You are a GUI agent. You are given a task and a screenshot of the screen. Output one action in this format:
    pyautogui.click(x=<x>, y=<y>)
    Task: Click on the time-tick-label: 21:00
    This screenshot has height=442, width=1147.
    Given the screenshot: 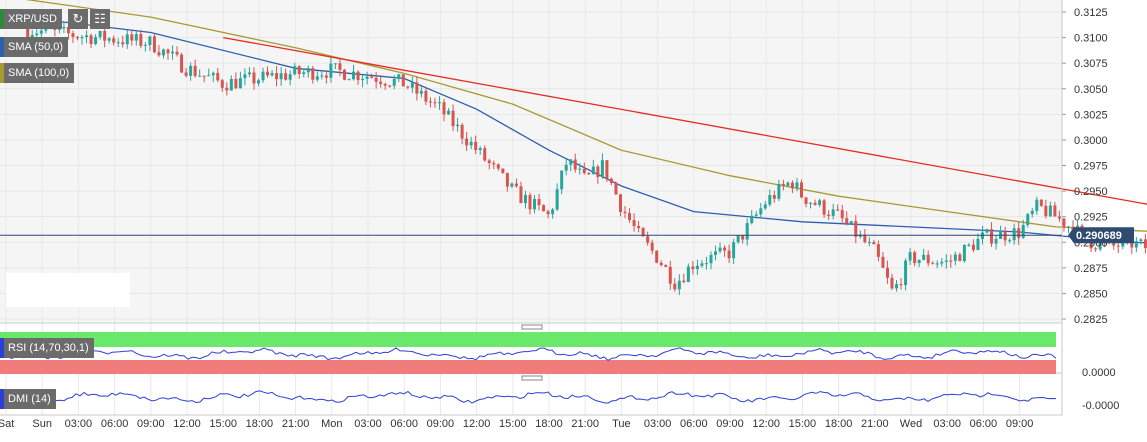 What is the action you would take?
    pyautogui.click(x=296, y=424)
    